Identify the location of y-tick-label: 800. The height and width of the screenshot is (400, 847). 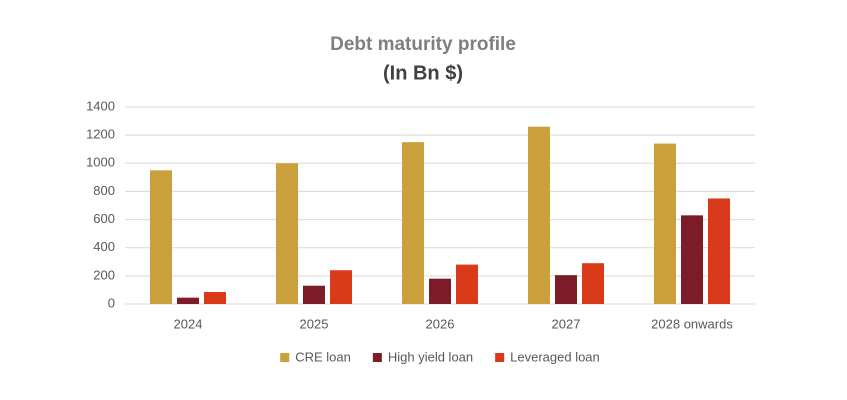
(104, 190).